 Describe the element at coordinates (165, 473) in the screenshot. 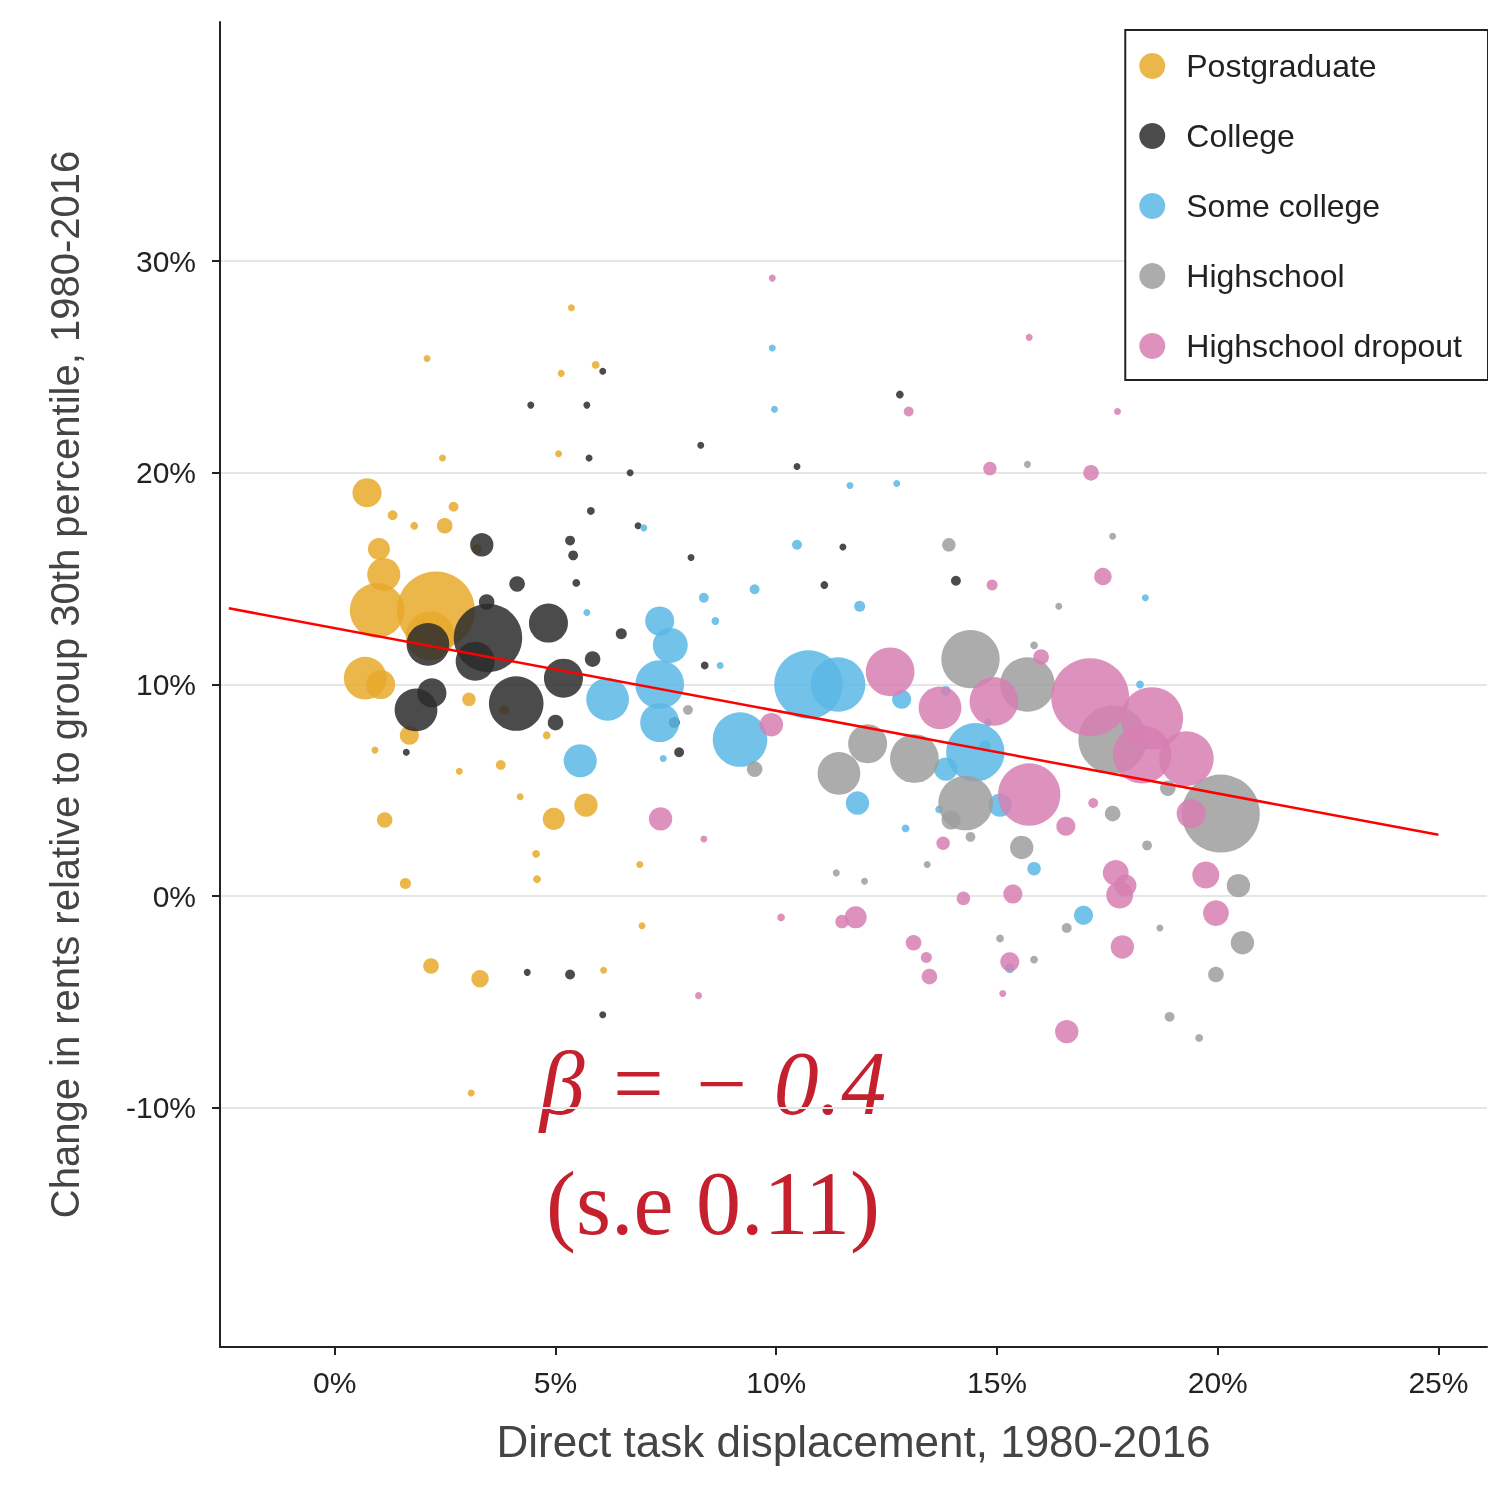

I see `y-tick-label: 20%` at that location.